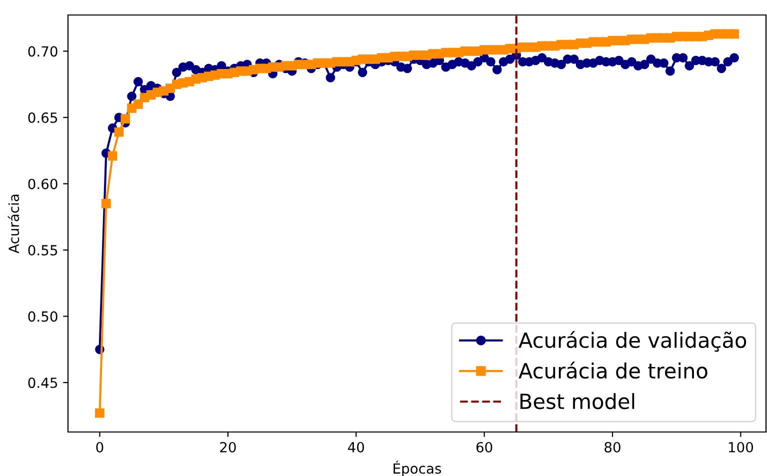  Describe the element at coordinates (356, 447) in the screenshot. I see `x-tick-label: 40` at that location.